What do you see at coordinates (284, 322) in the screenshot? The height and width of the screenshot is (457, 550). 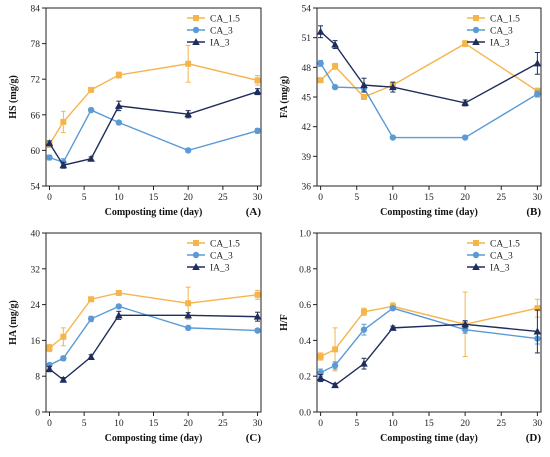 I see `y-axis-title: H/F` at bounding box center [284, 322].